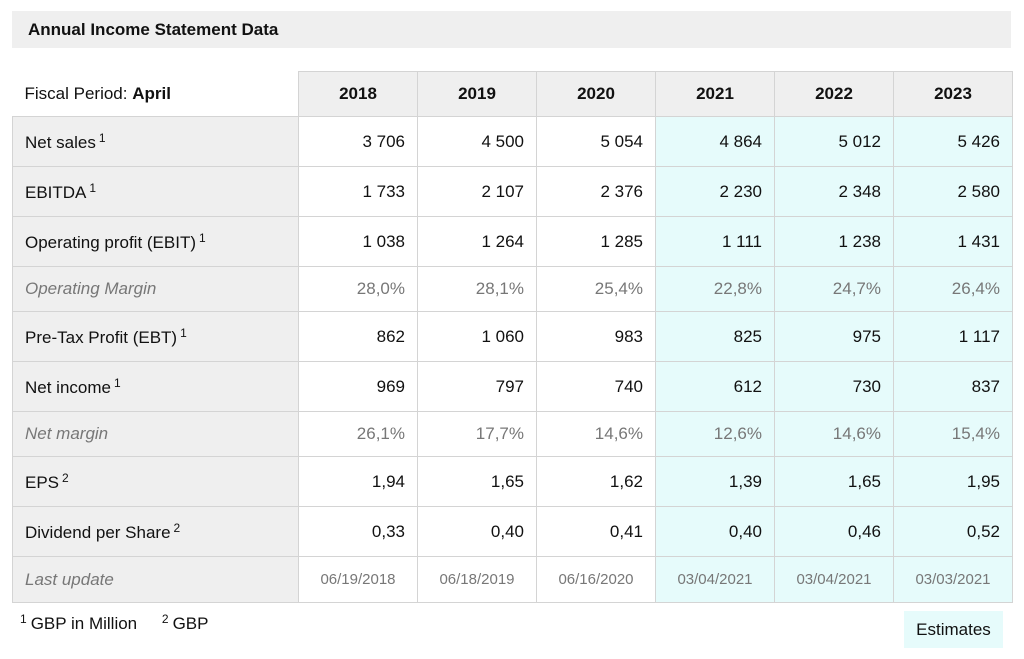 Image resolution: width=1024 pixels, height=659 pixels. I want to click on table-cell: 740, so click(596, 386).